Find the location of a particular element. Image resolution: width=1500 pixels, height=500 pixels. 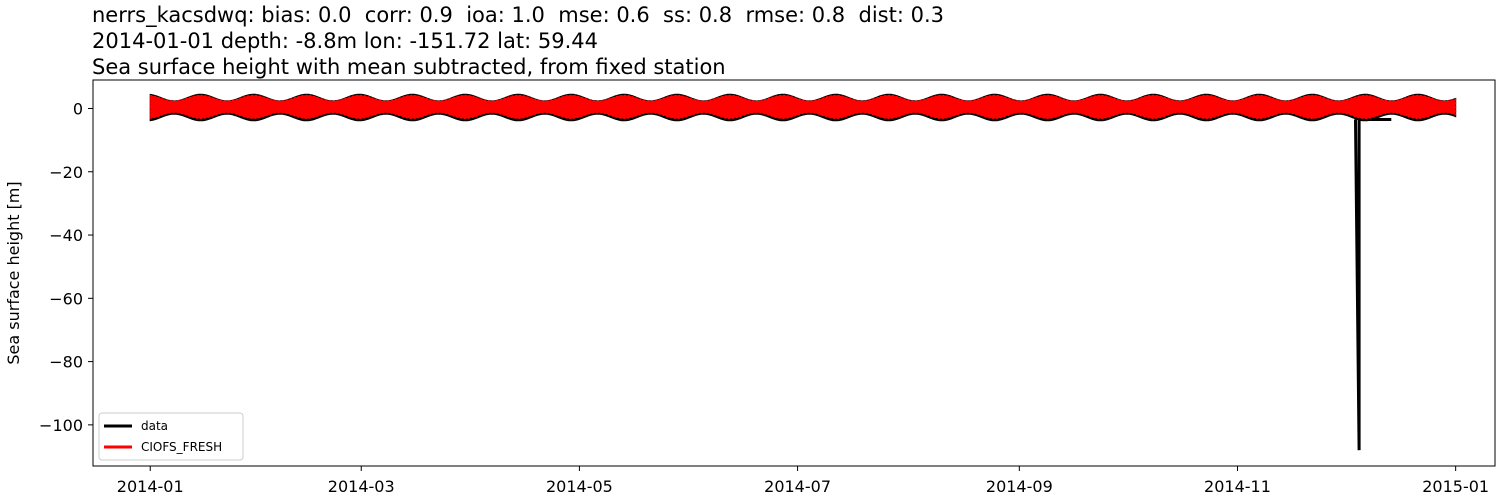

x-tick-label: 2014-09 is located at coordinates (1019, 486).